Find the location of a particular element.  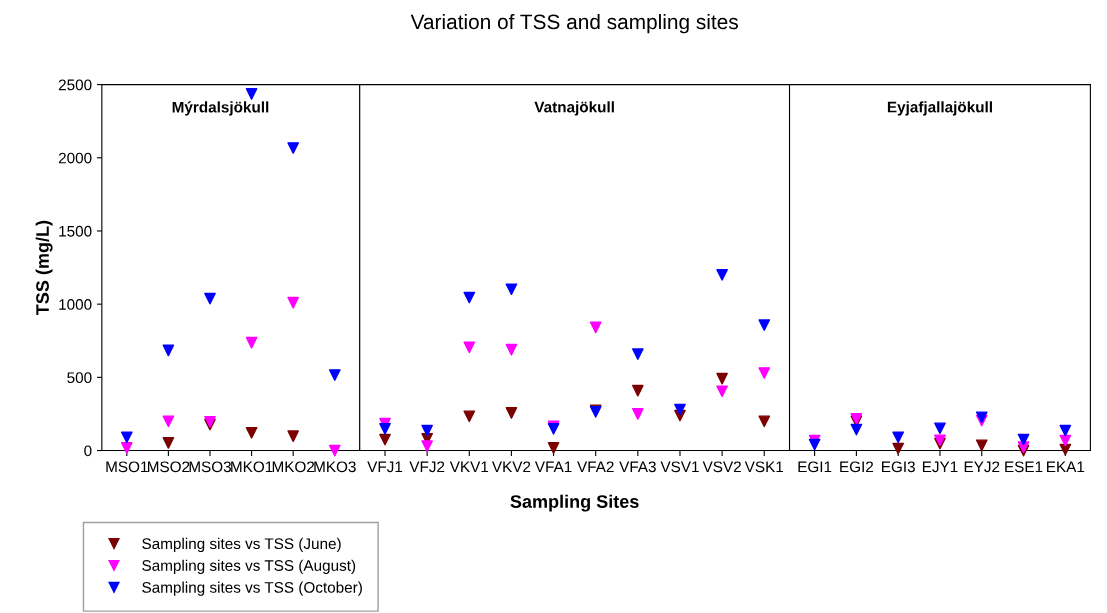

y-tick-label: 0 is located at coordinates (88, 451).